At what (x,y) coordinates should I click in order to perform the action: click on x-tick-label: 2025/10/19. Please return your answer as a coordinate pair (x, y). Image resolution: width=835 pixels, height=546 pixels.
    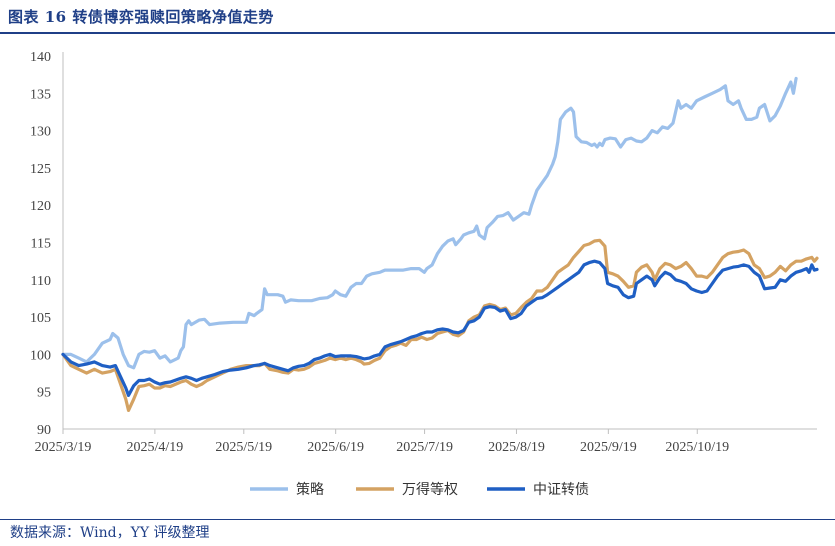
    Looking at the image, I should click on (697, 447).